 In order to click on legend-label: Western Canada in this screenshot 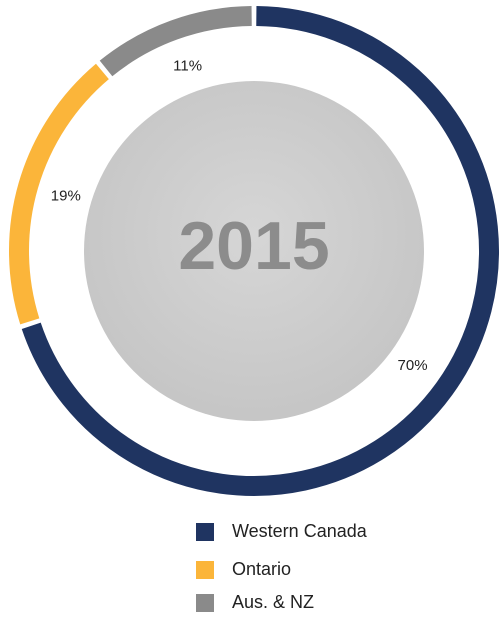, I will do `click(300, 531)`.